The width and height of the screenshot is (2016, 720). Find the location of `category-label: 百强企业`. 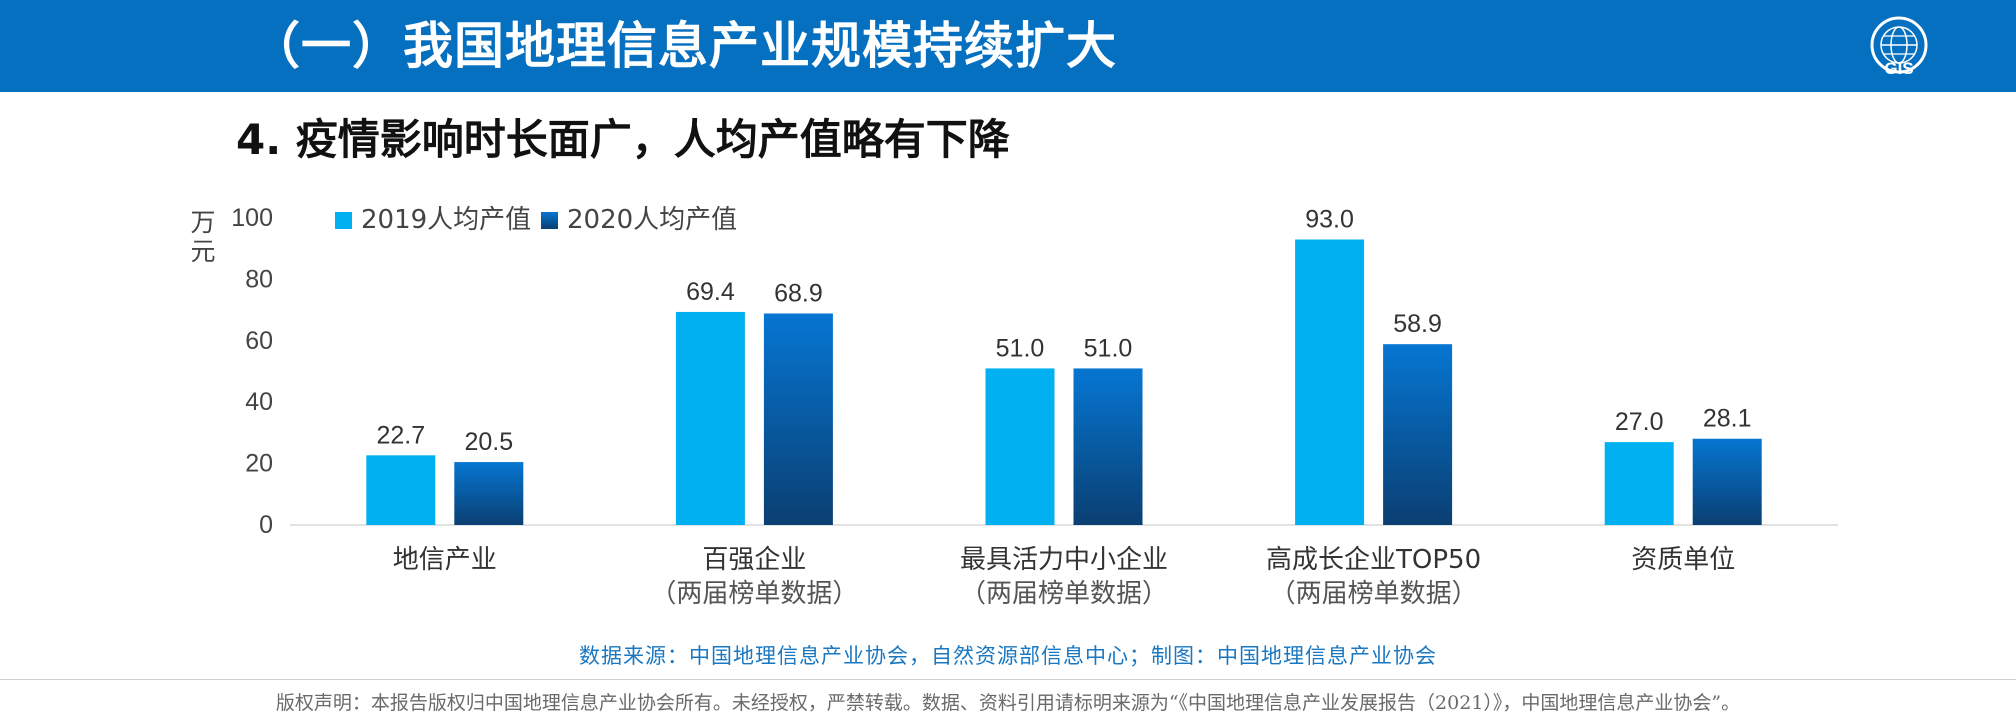

category-label: 百强企业 is located at coordinates (754, 560).